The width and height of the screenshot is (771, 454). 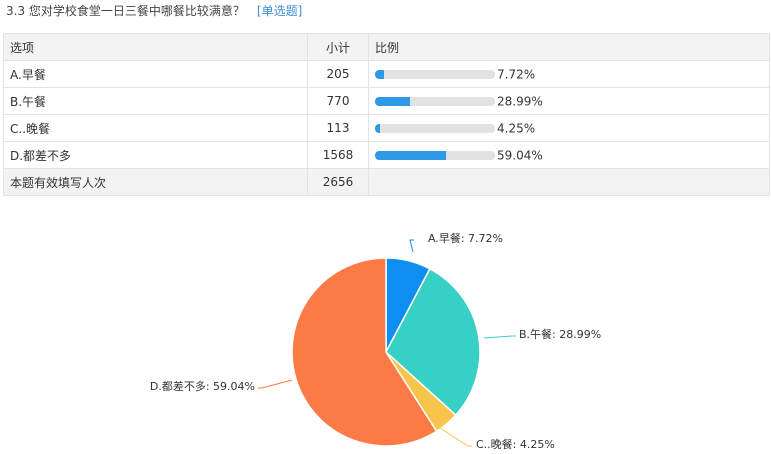 What do you see at coordinates (155, 47) in the screenshot?
I see `header-option: 选项` at bounding box center [155, 47].